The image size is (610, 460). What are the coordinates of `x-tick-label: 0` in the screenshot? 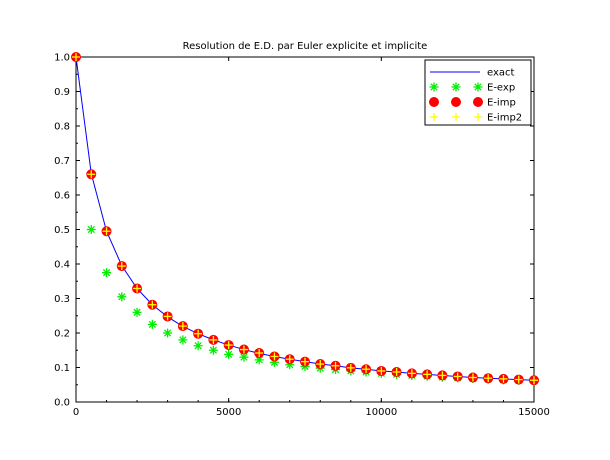 It's located at (76, 412).